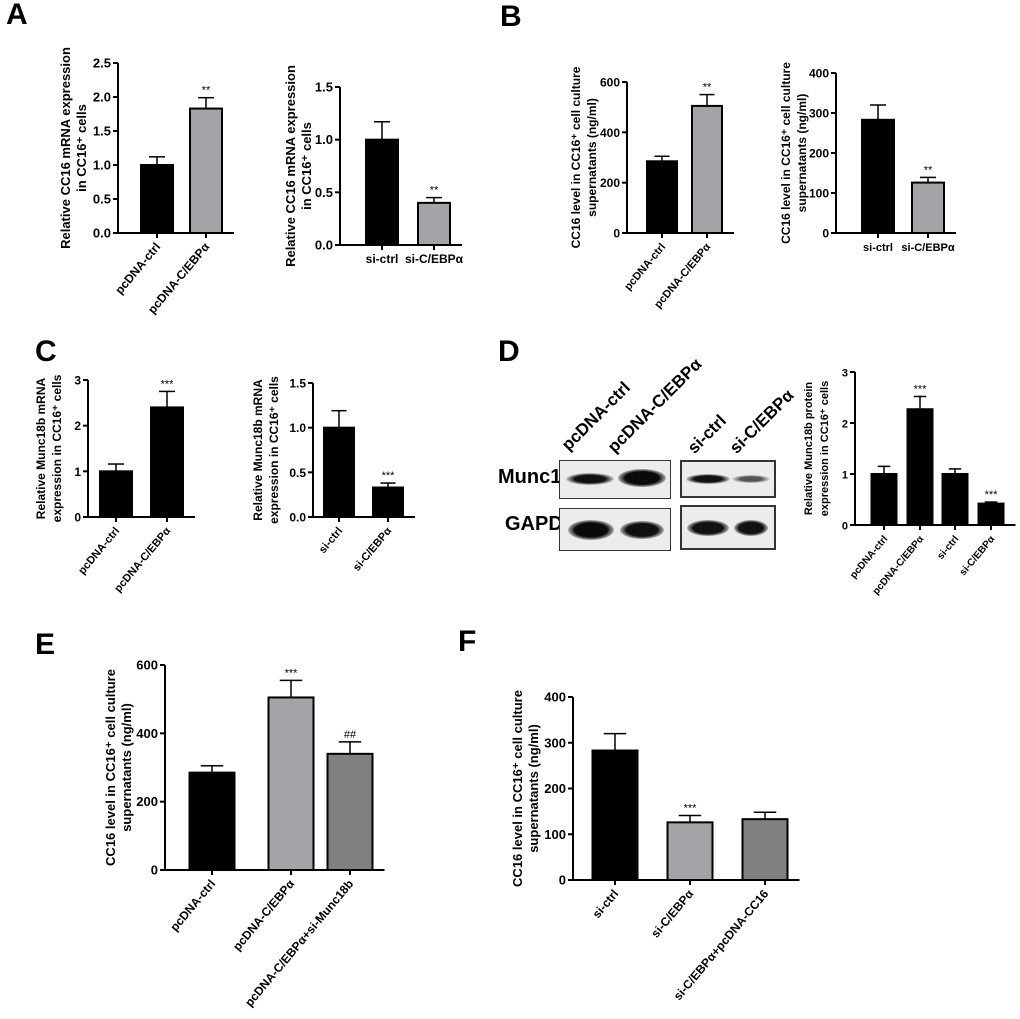 The height and width of the screenshot is (1019, 1020). I want to click on blot-munc18b-left, so click(615, 479).